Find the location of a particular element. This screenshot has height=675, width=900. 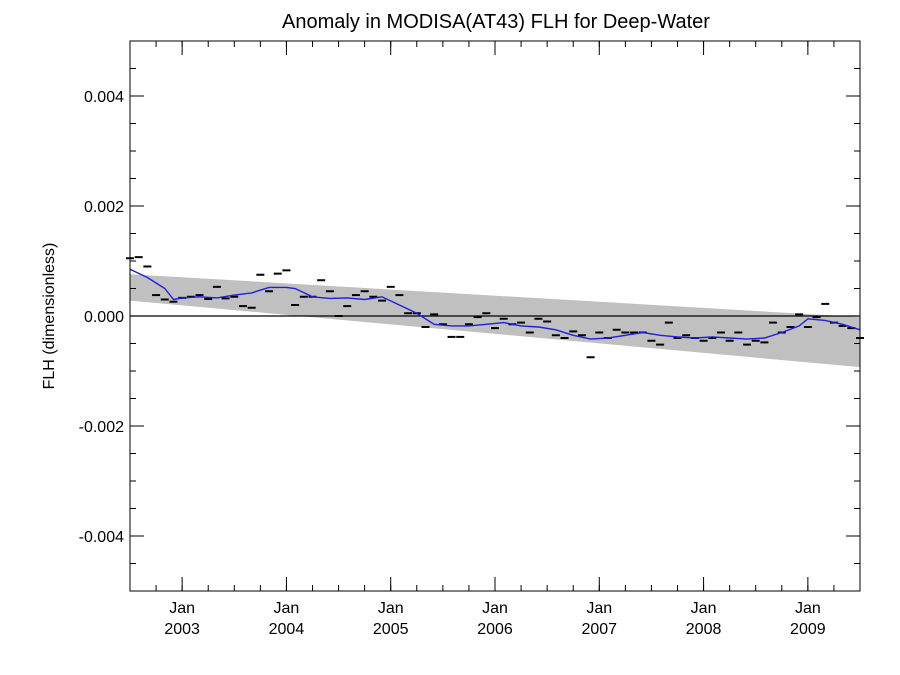

y-tick-label: 0.000 is located at coordinates (104, 317).